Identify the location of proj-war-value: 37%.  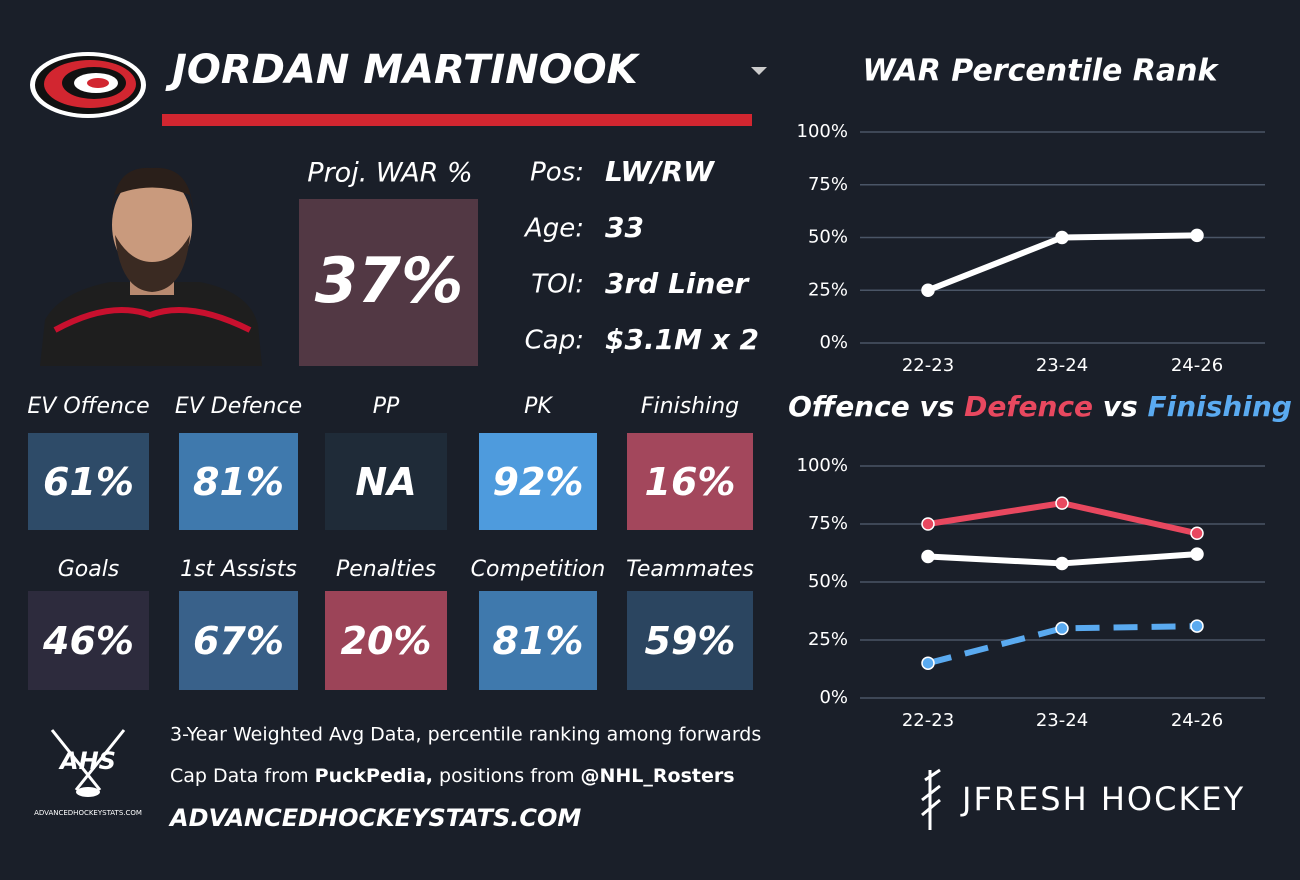
(389, 280).